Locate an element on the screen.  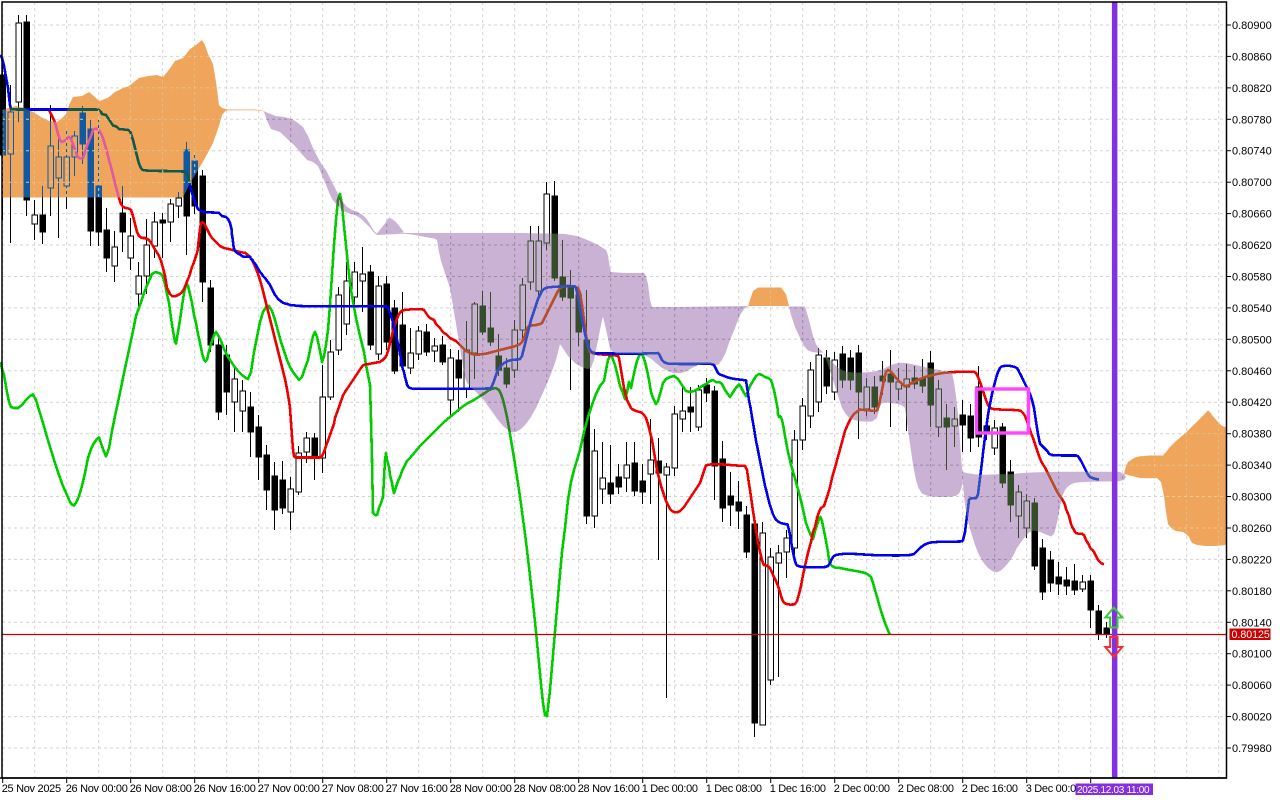
svg-text: 0.80100 is located at coordinates (1252, 655).